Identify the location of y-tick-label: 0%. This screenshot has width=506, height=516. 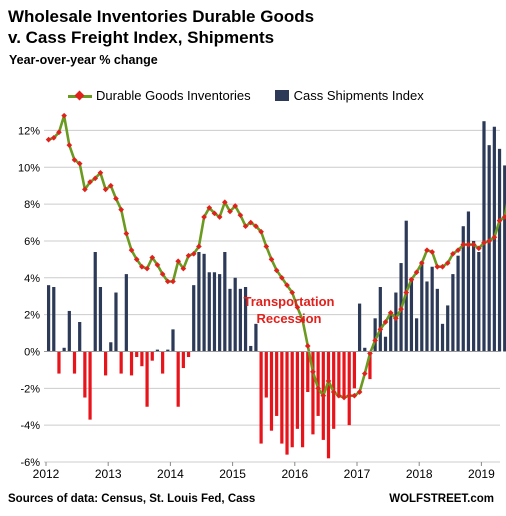
(32, 352).